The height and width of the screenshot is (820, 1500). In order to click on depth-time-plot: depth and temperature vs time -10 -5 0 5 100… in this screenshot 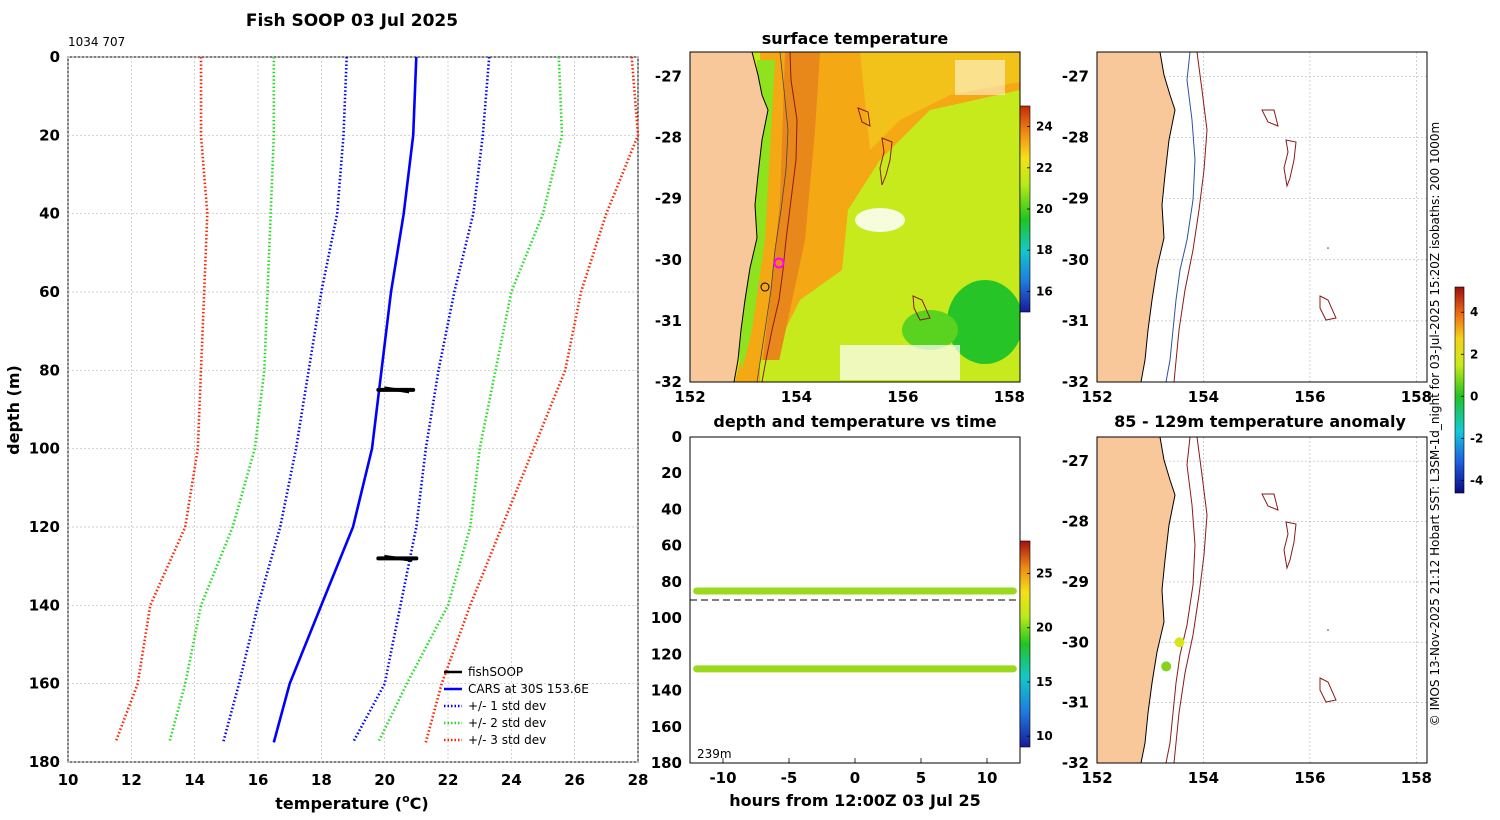, I will do `click(852, 611)`.